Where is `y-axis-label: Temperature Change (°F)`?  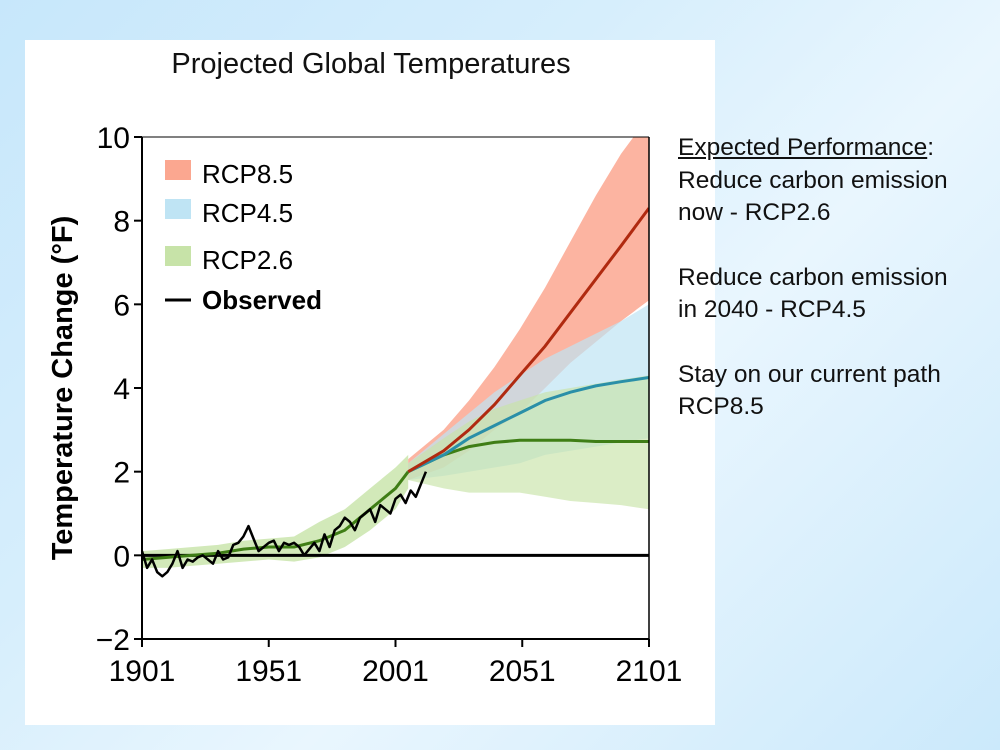 y-axis-label: Temperature Change (°F) is located at coordinates (63, 388).